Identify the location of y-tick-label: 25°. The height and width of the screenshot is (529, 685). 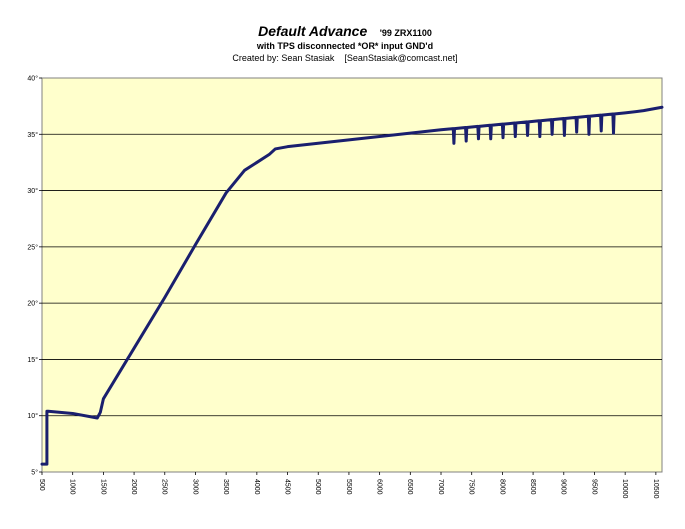
(32, 247).